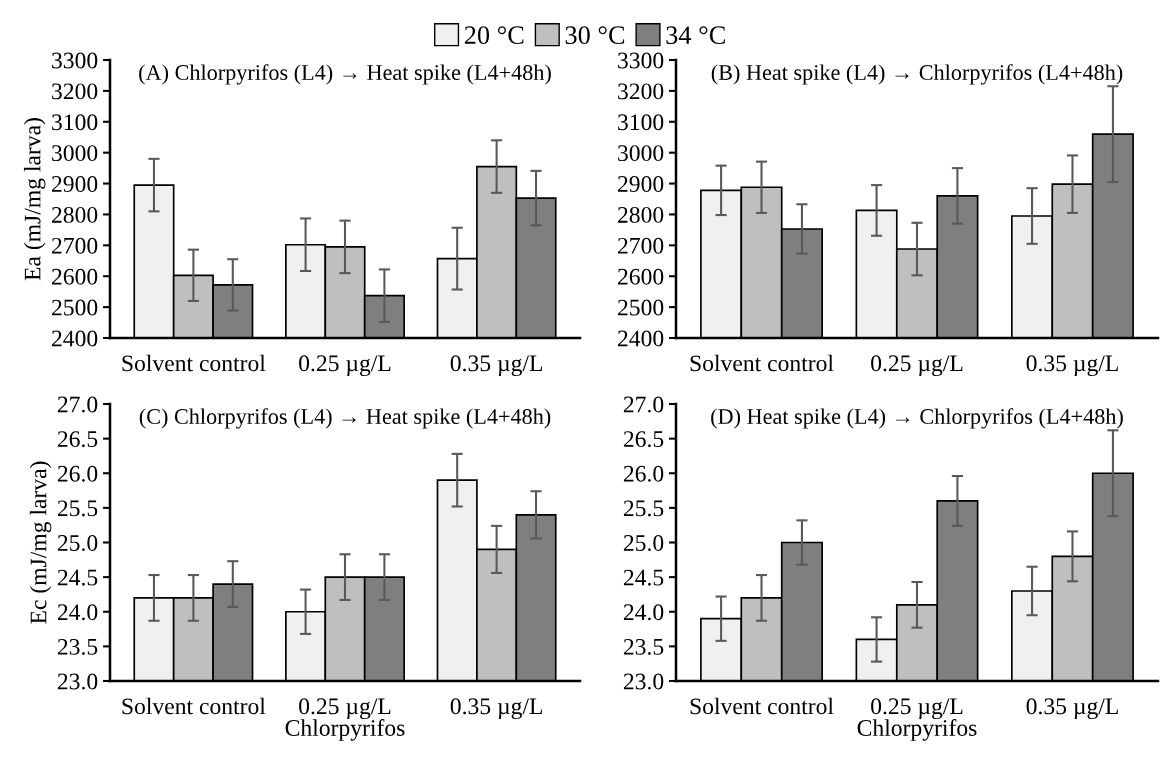 The width and height of the screenshot is (1161, 763). What do you see at coordinates (34, 199) in the screenshot?
I see `y-axis-title: Ea (mJ/mg larva)` at bounding box center [34, 199].